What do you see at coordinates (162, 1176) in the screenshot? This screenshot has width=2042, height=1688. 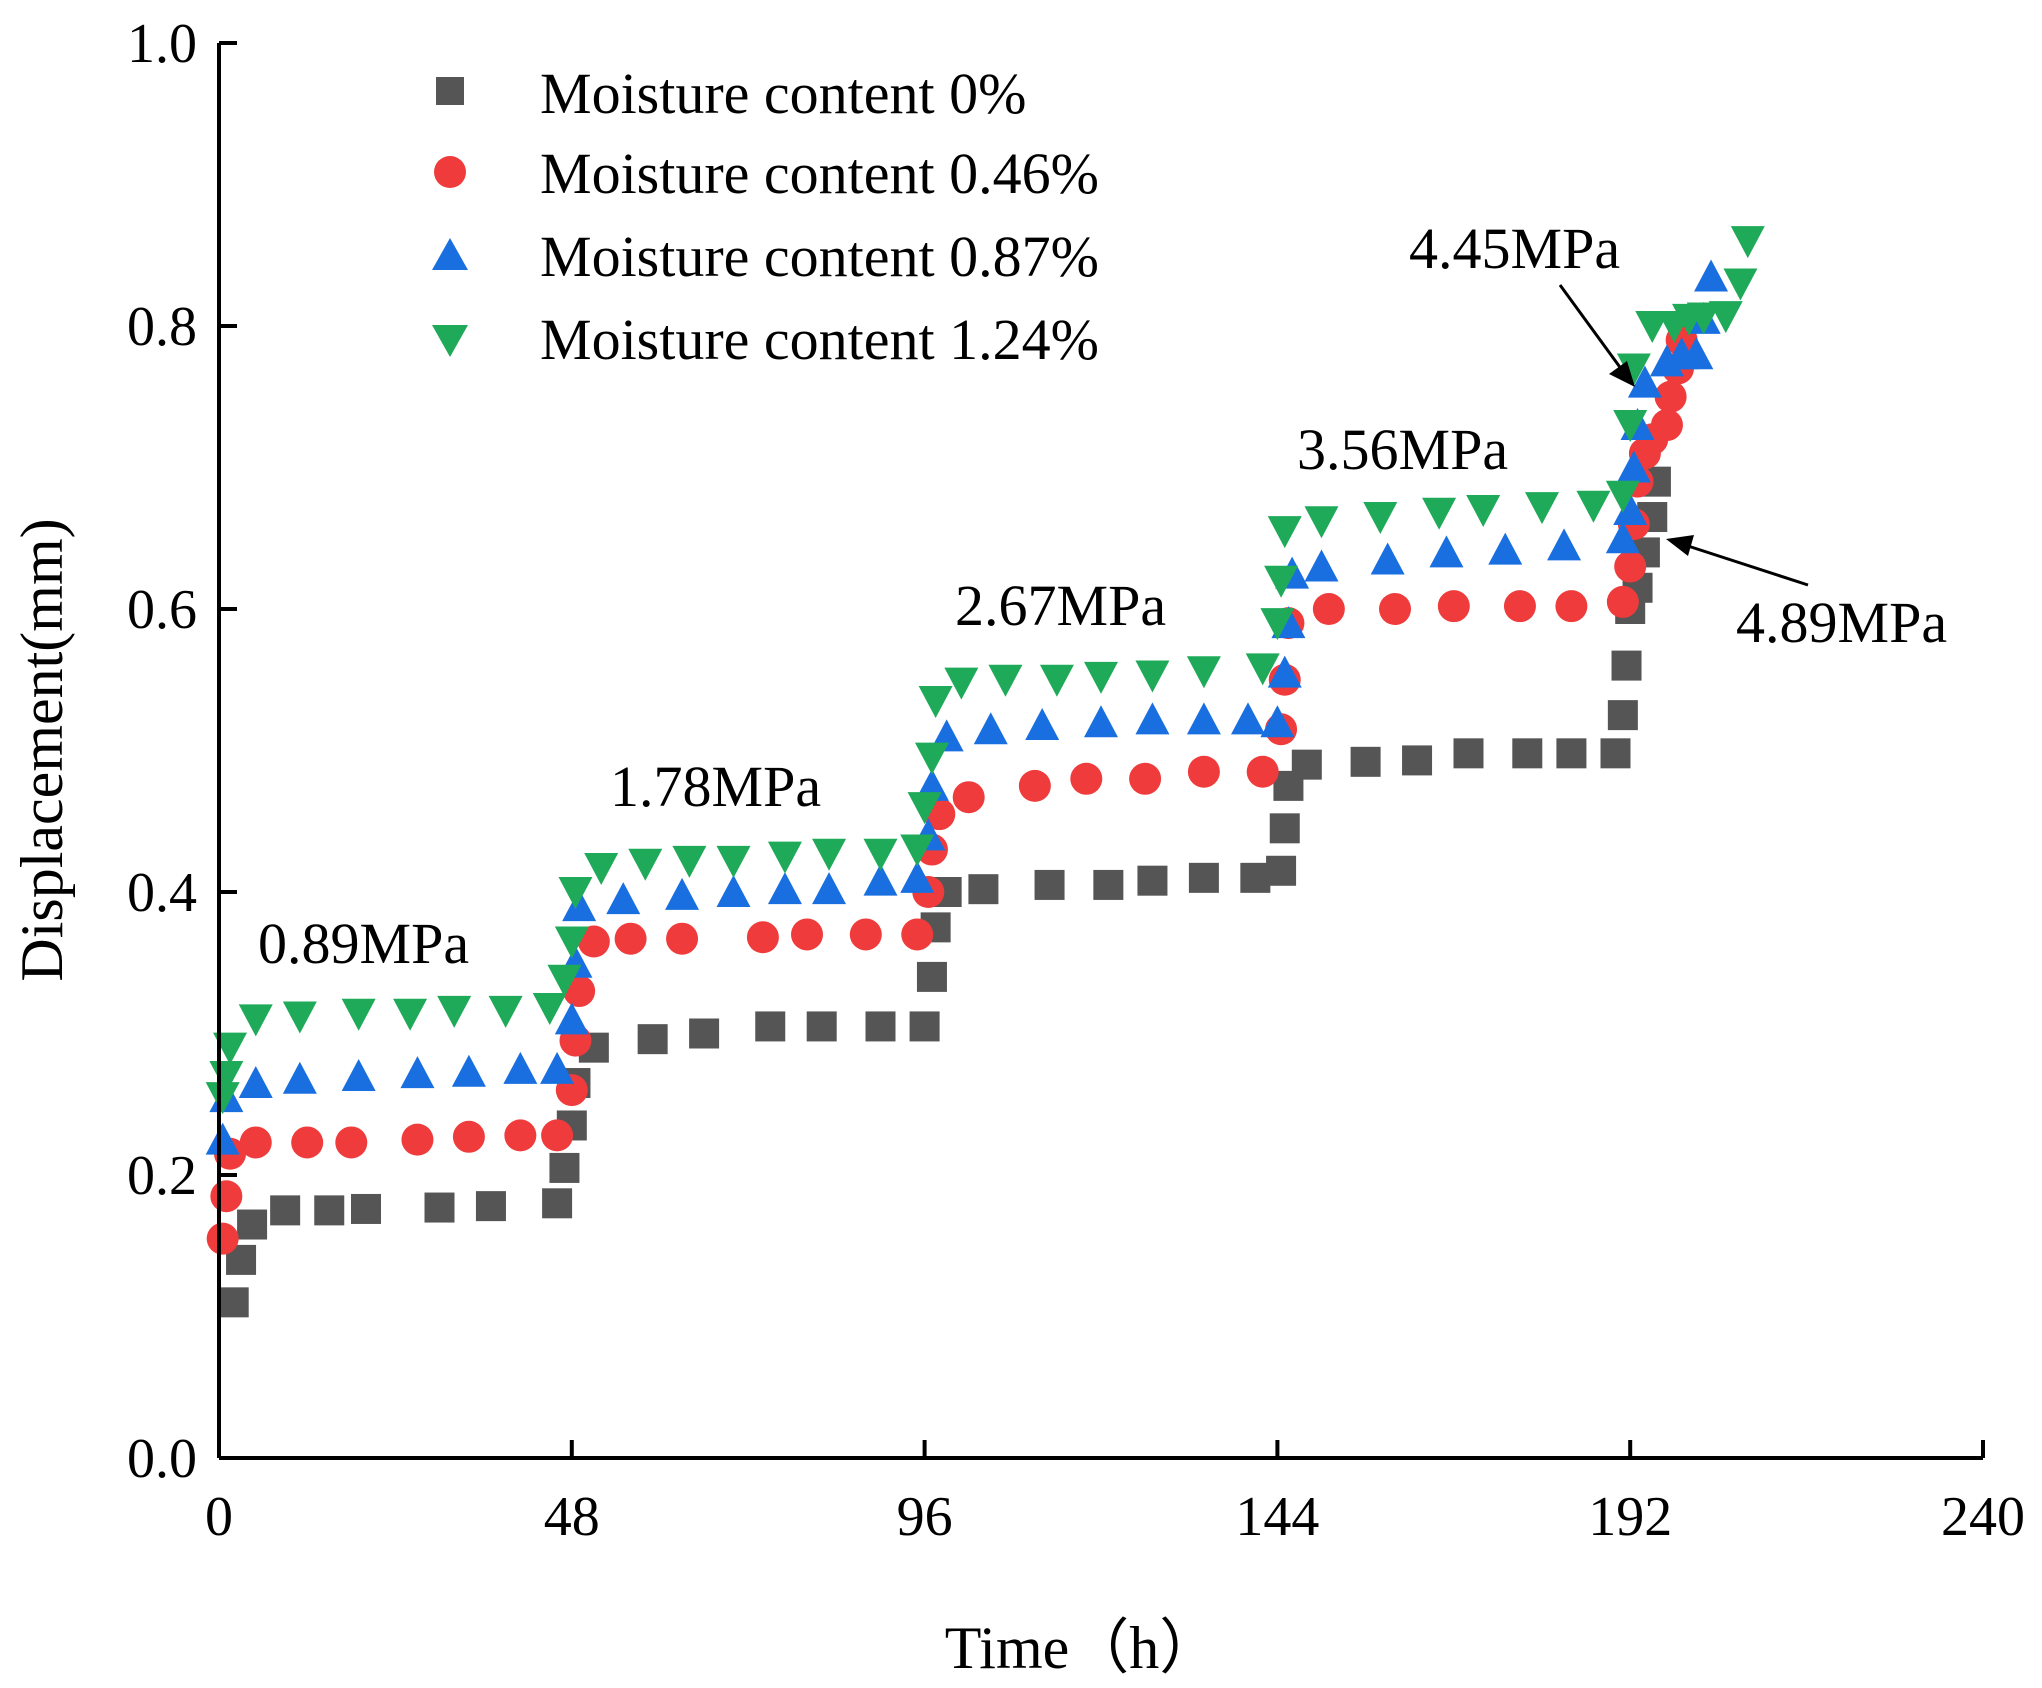 I see `y-tick-label: 0.2` at bounding box center [162, 1176].